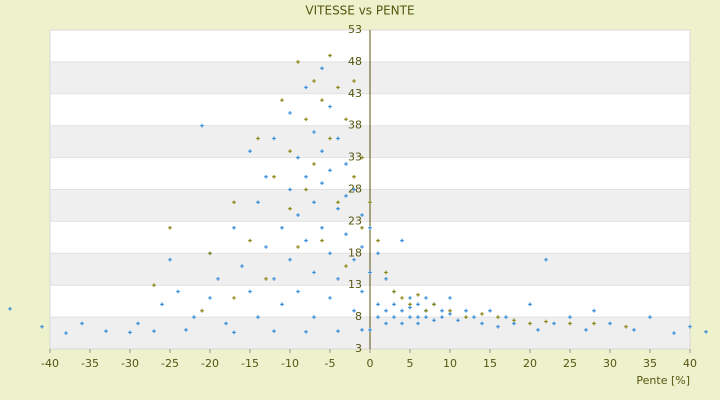 This screenshot has height=400, width=720. What do you see at coordinates (690, 363) in the screenshot?
I see `x-tick-label: 40` at bounding box center [690, 363].